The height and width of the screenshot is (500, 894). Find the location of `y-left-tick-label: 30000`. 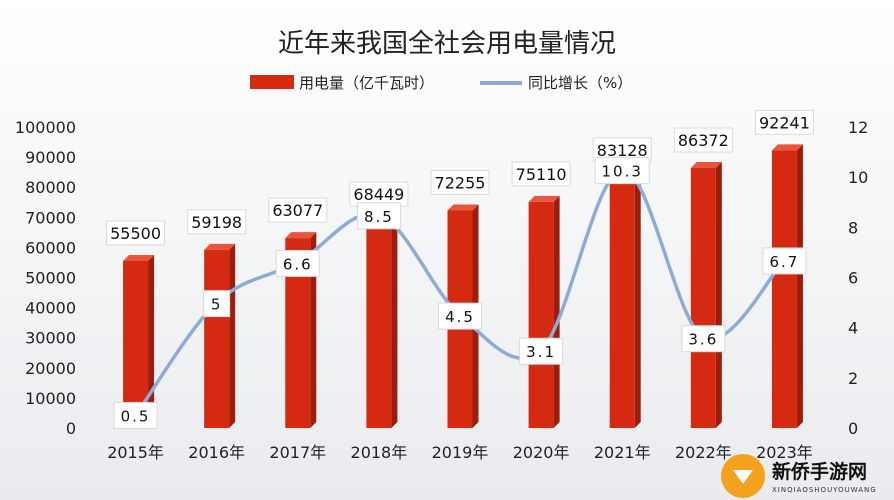

y-left-tick-label: 30000 is located at coordinates (50, 338).